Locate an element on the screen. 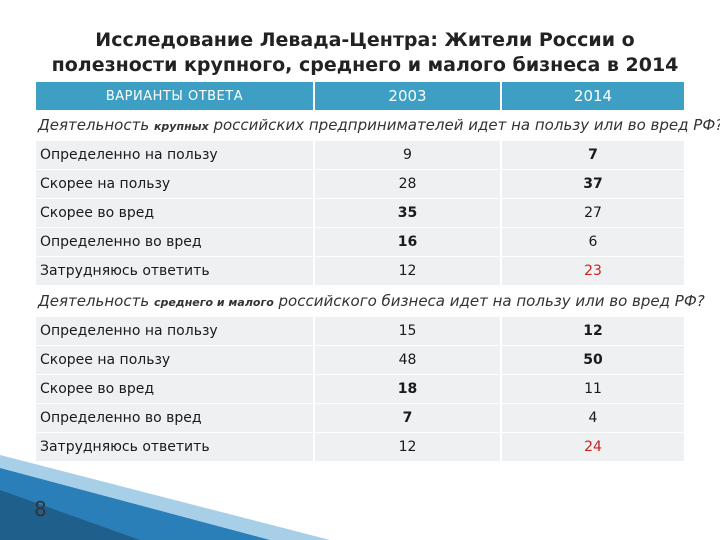 The height and width of the screenshot is (540, 720). table-row: Определенно на пользу 9 7 is located at coordinates (360, 155).